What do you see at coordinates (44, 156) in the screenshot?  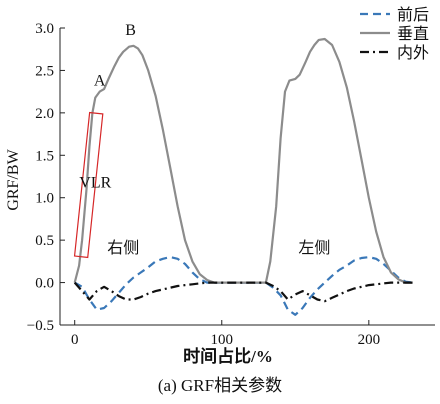 I see `y-tick-label: 1.5` at bounding box center [44, 156].